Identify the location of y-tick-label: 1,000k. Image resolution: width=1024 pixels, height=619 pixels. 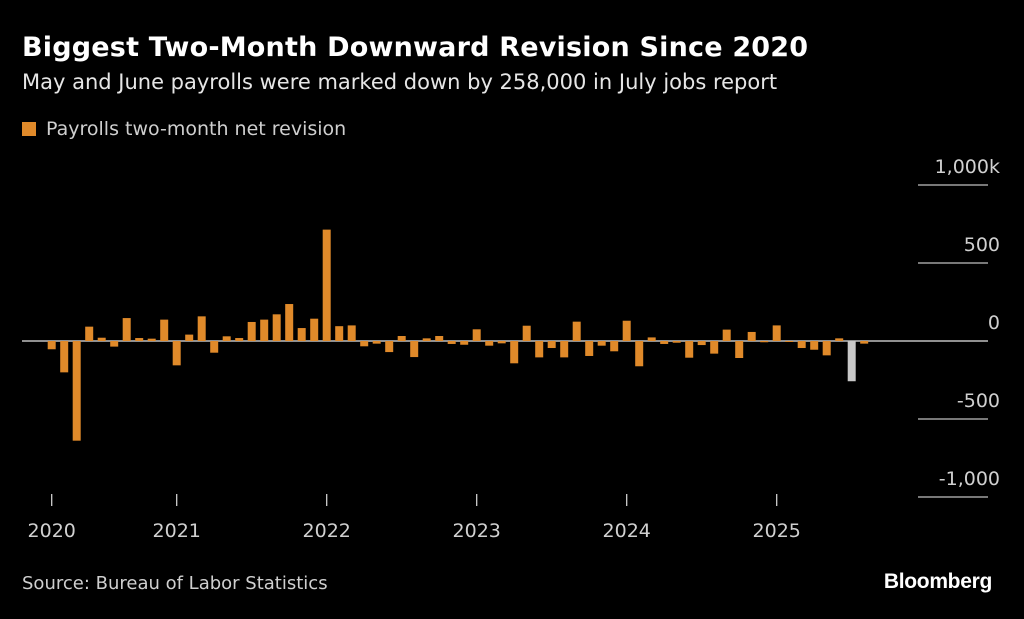
(967, 167).